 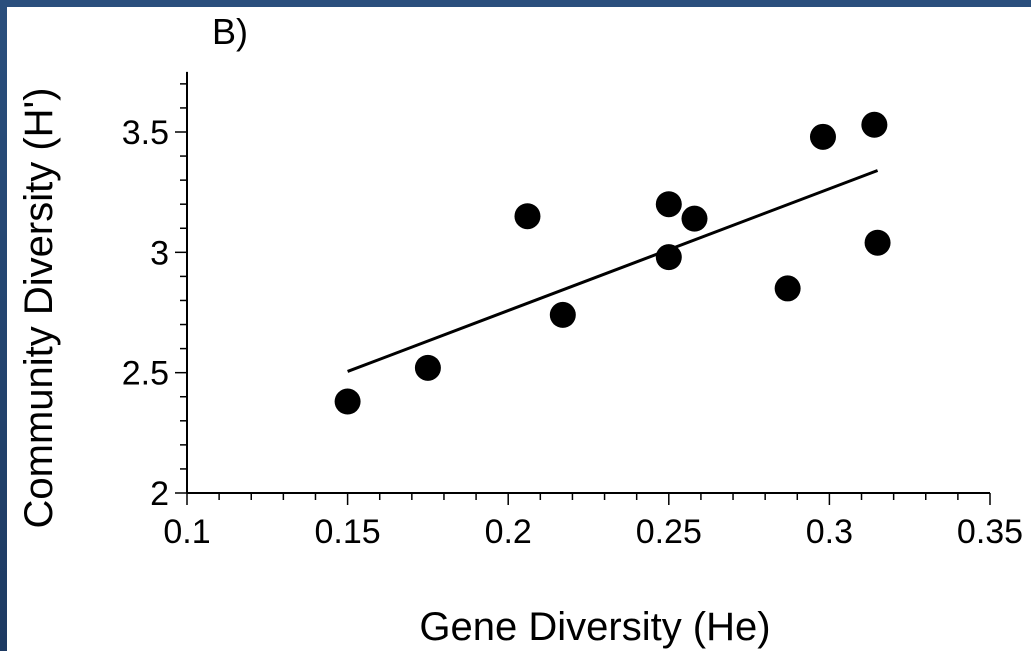 I want to click on panel-label: B), so click(x=230, y=31).